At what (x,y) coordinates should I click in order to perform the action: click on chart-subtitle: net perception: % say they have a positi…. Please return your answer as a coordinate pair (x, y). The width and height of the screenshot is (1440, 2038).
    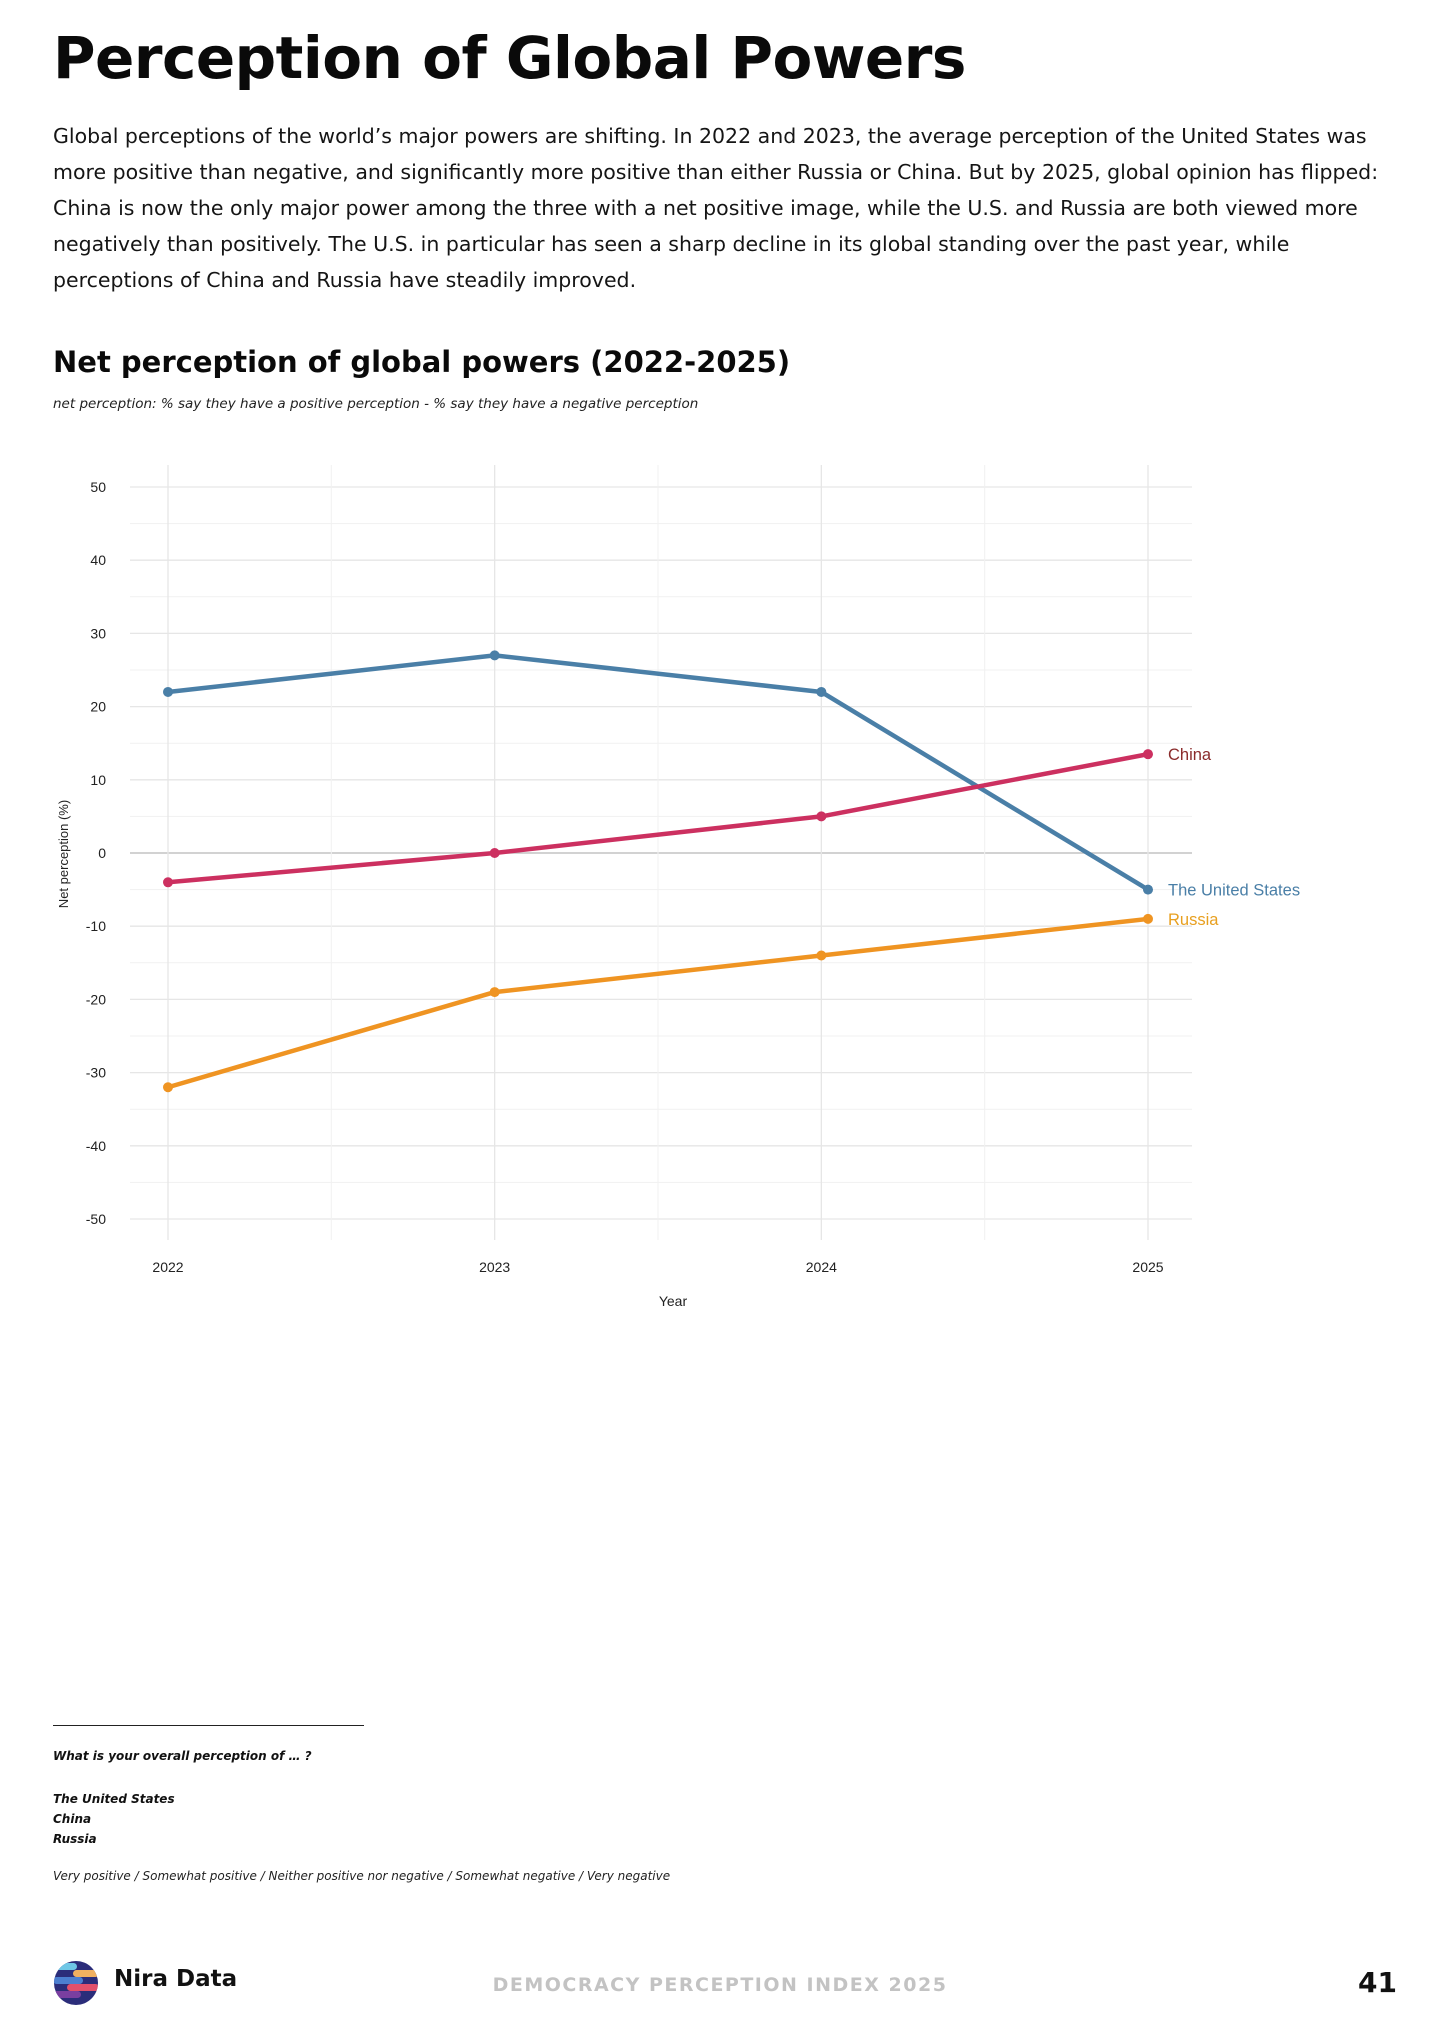
    Looking at the image, I should click on (376, 404).